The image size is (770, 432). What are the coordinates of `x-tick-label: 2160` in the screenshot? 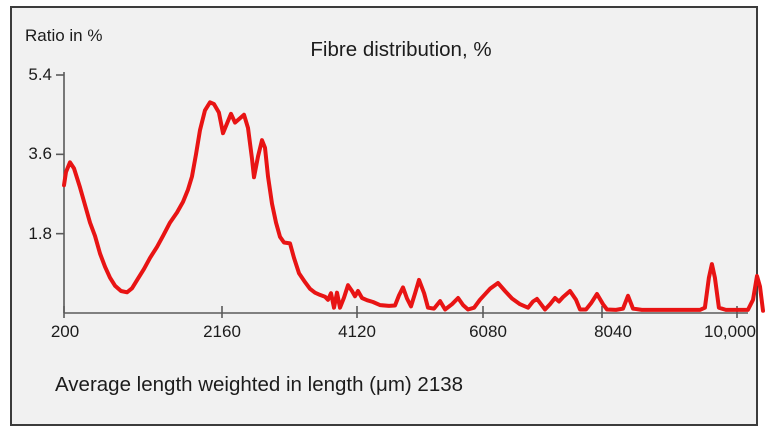 It's located at (222, 331).